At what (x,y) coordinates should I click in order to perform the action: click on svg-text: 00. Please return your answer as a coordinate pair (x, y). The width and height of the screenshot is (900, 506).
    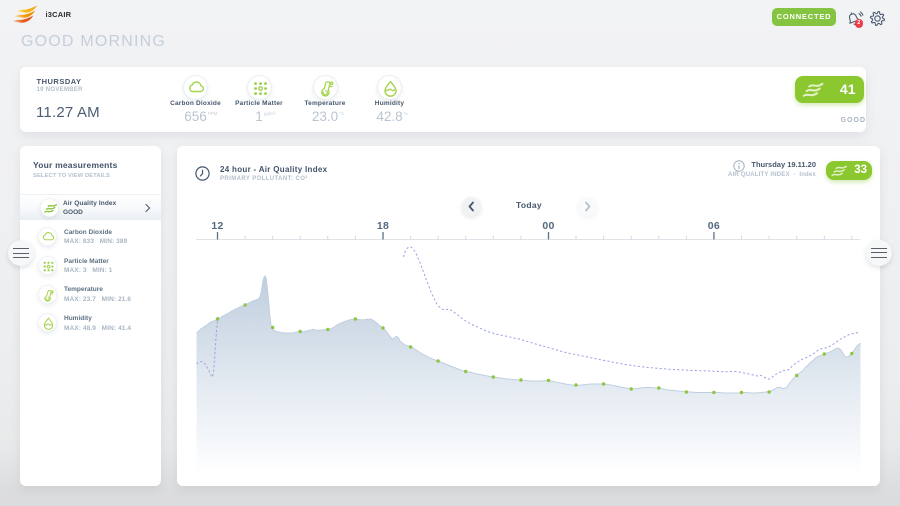
    Looking at the image, I should click on (548, 226).